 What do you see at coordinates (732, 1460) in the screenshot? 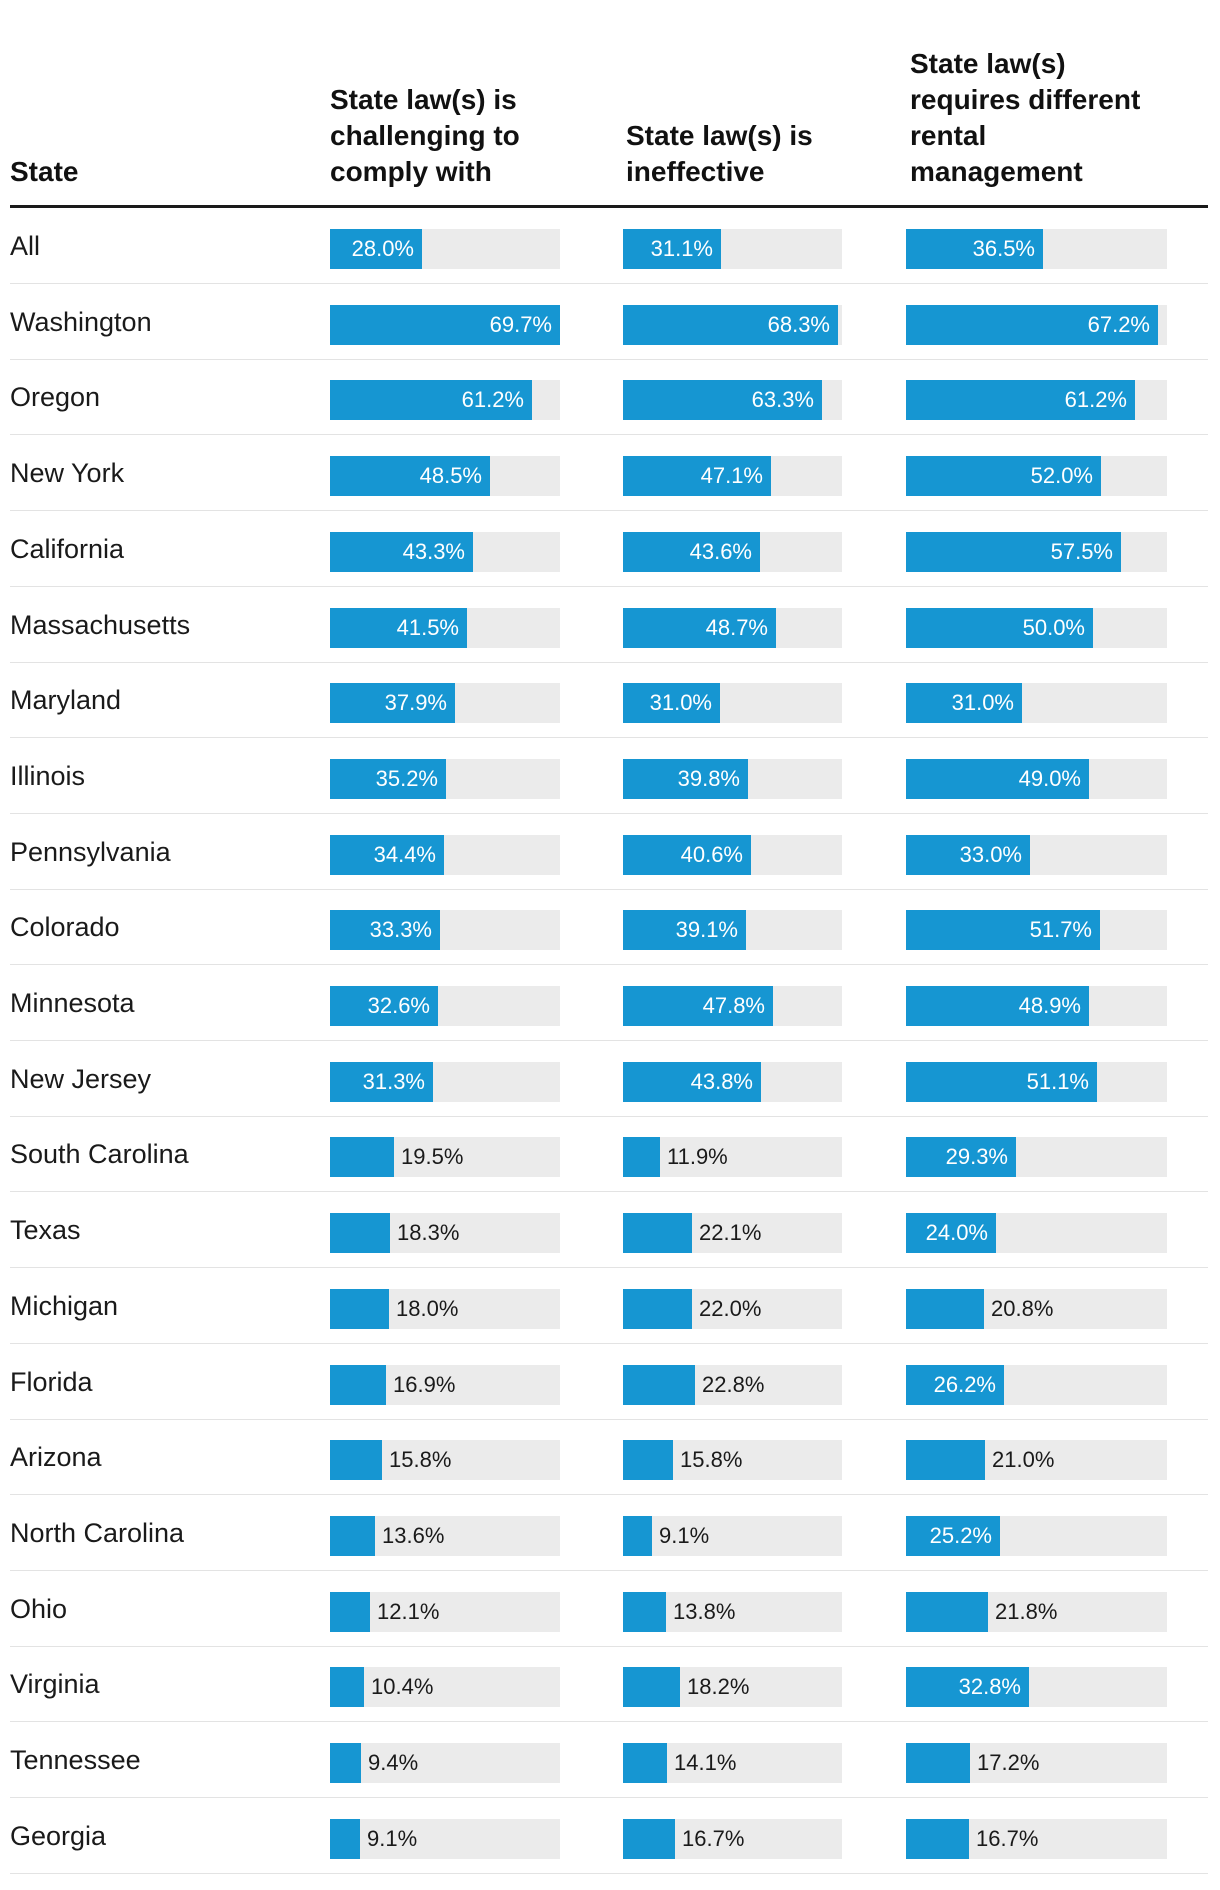
I see `bar-track: 15.8%` at bounding box center [732, 1460].